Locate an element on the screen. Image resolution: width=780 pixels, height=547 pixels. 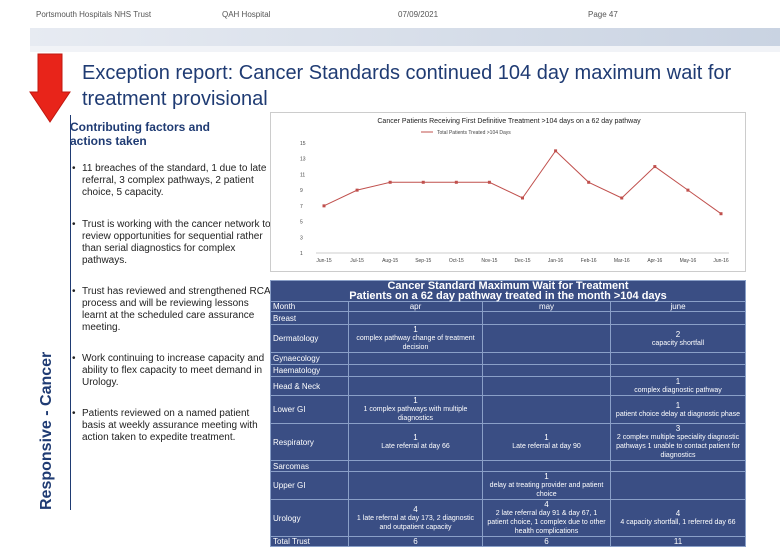
row-label: Upper GI is located at coordinates (309, 485).